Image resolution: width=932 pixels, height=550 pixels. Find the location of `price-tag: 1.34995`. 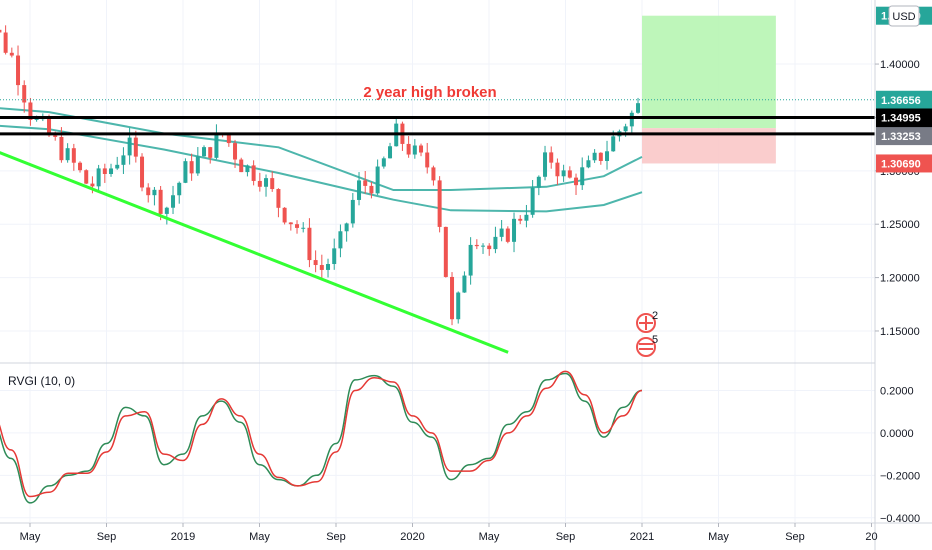

price-tag: 1.34995 is located at coordinates (904, 117).